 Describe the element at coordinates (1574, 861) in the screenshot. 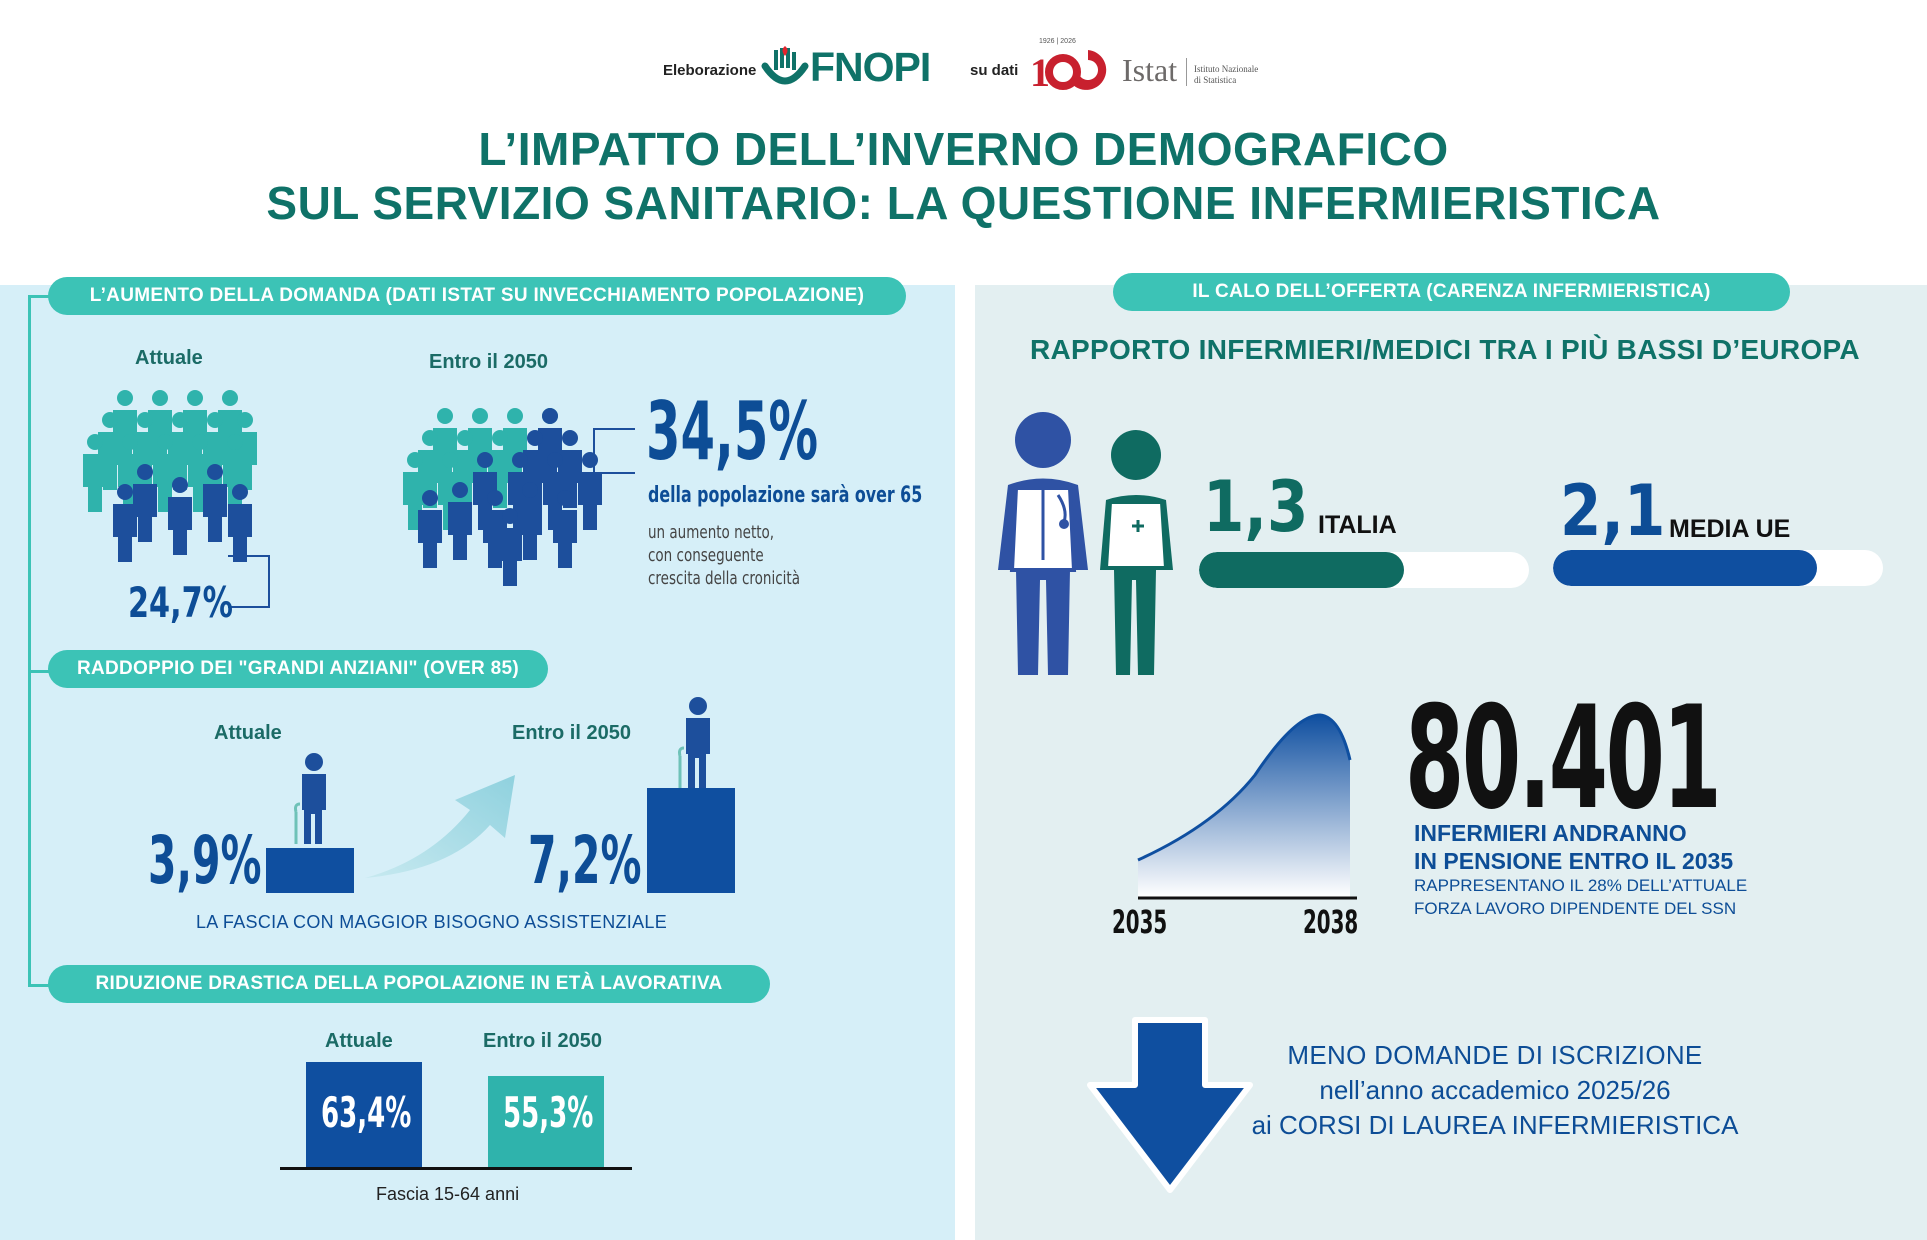

I see `retire-line-2: IN PENSIONE ENTRO IL 2035` at that location.